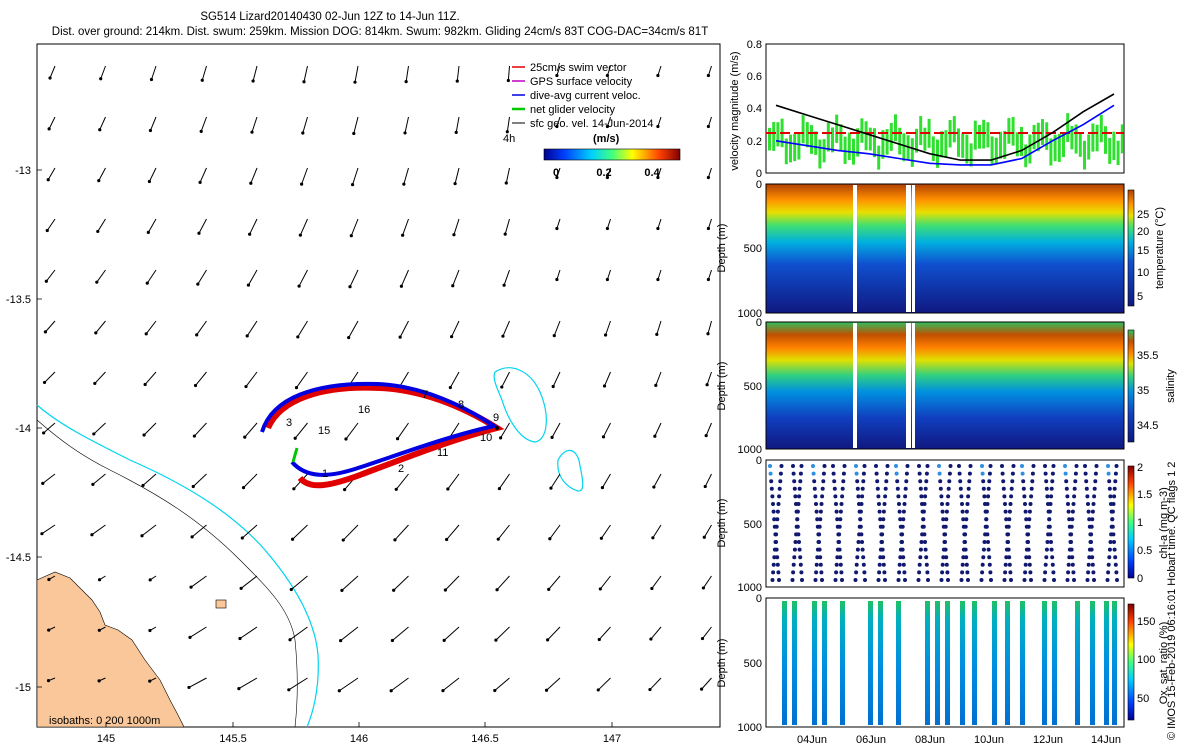 The image size is (1200, 750). I want to click on reef-patch-north, so click(520, 405).